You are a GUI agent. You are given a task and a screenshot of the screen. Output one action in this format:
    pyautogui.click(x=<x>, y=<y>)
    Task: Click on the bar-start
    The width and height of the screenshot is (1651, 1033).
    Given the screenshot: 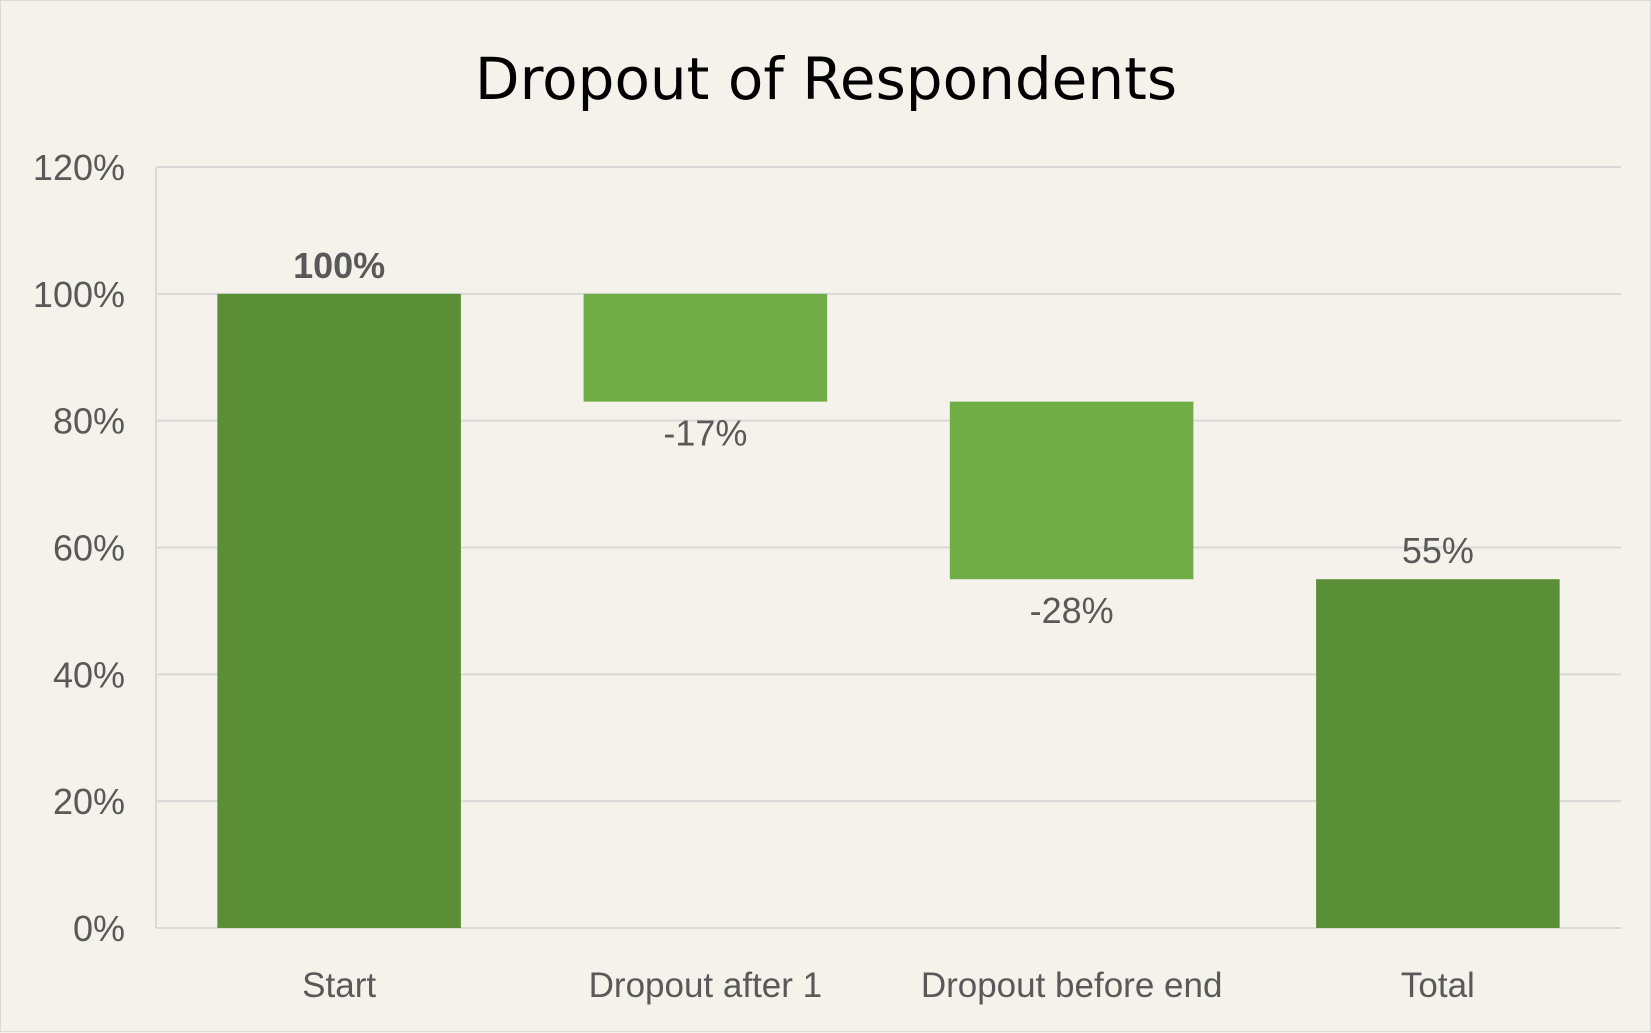 What is the action you would take?
    pyautogui.click(x=339, y=610)
    